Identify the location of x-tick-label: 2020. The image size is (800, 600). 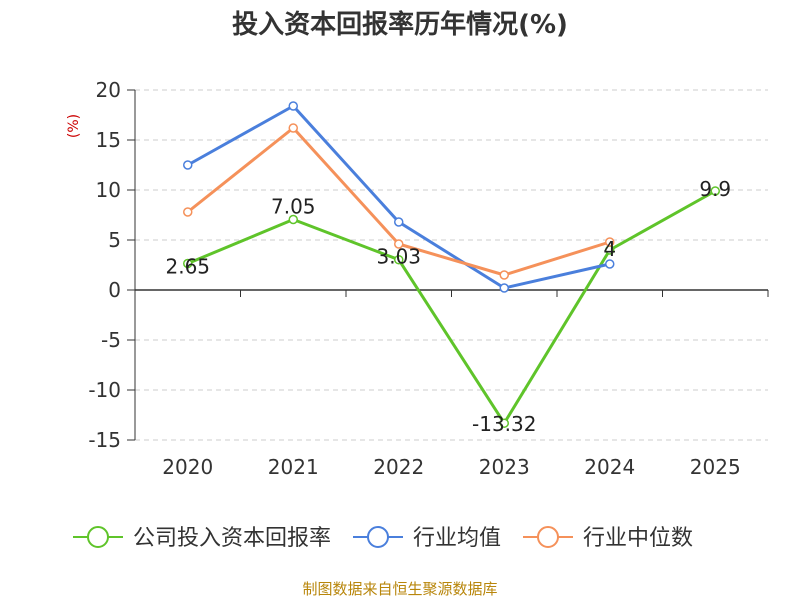
(187, 467).